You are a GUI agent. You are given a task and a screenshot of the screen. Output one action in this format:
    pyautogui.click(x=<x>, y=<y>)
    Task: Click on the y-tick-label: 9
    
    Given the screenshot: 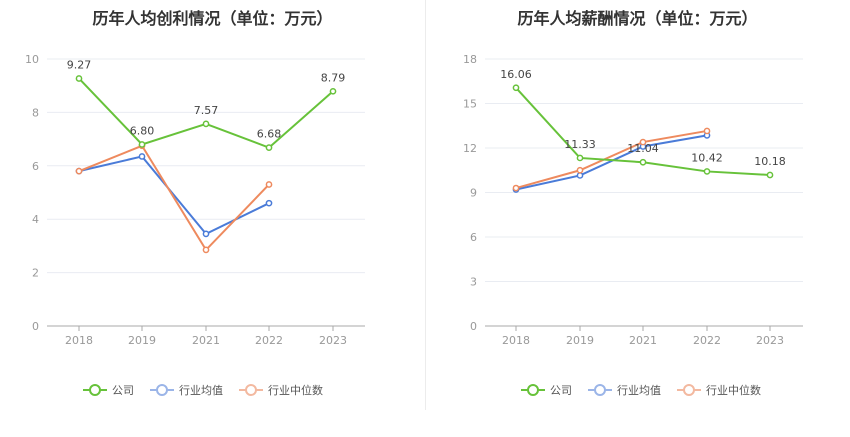 What is the action you would take?
    pyautogui.click(x=473, y=193)
    